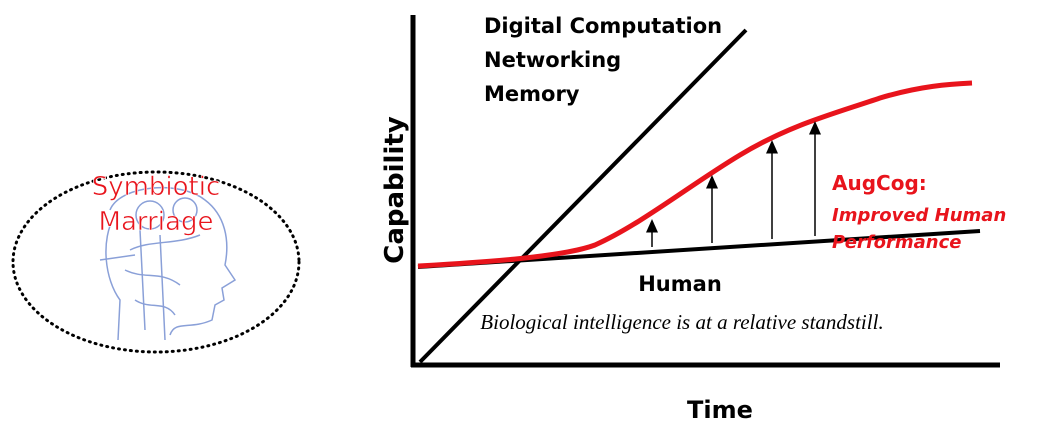 The height and width of the screenshot is (425, 1050). I want to click on tech-label: Networking, so click(552, 60).